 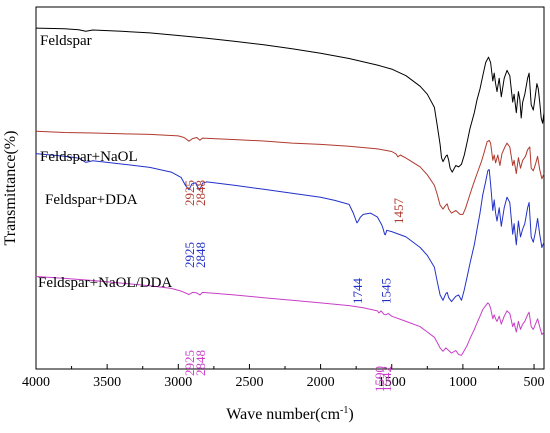 What do you see at coordinates (386, 379) in the screenshot?
I see `peak-label: 1542` at bounding box center [386, 379].